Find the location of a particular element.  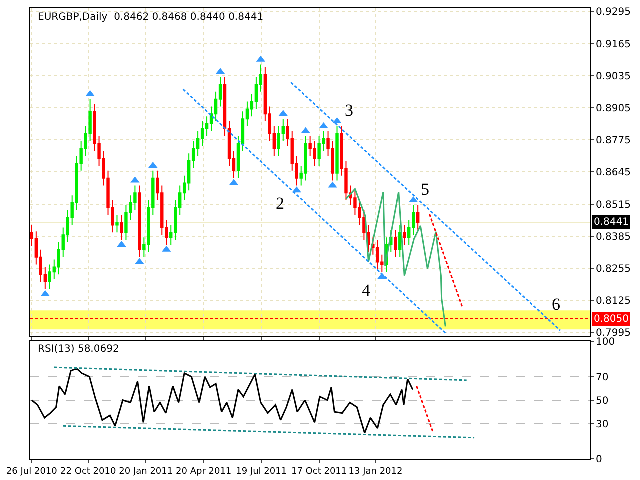

x-tick-label: 20 Jan 2011 is located at coordinates (146, 471).